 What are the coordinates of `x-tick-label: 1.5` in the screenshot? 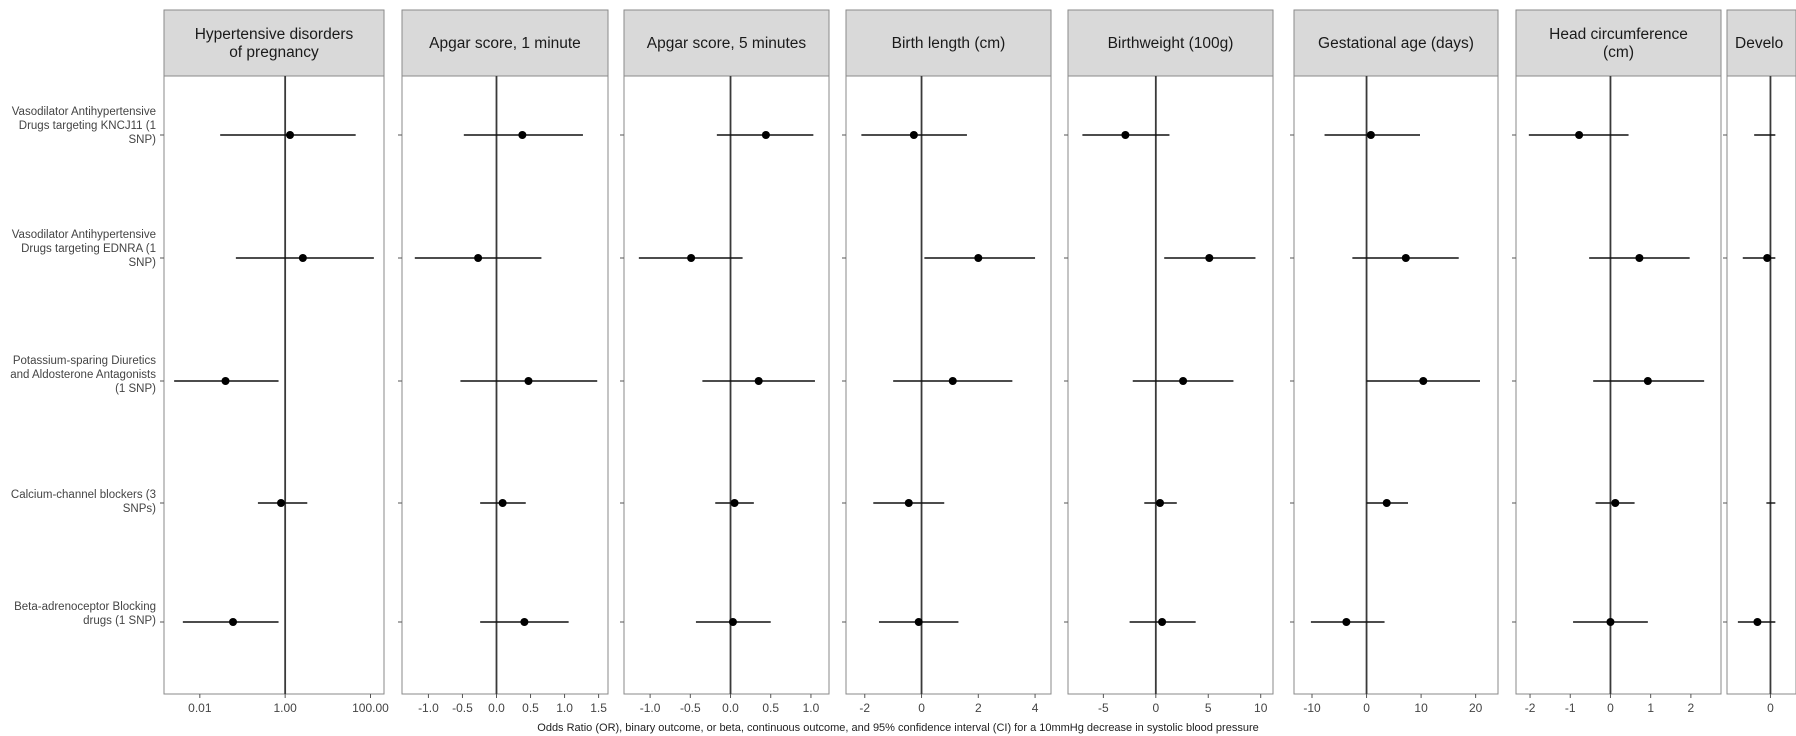 It's located at (598, 708).